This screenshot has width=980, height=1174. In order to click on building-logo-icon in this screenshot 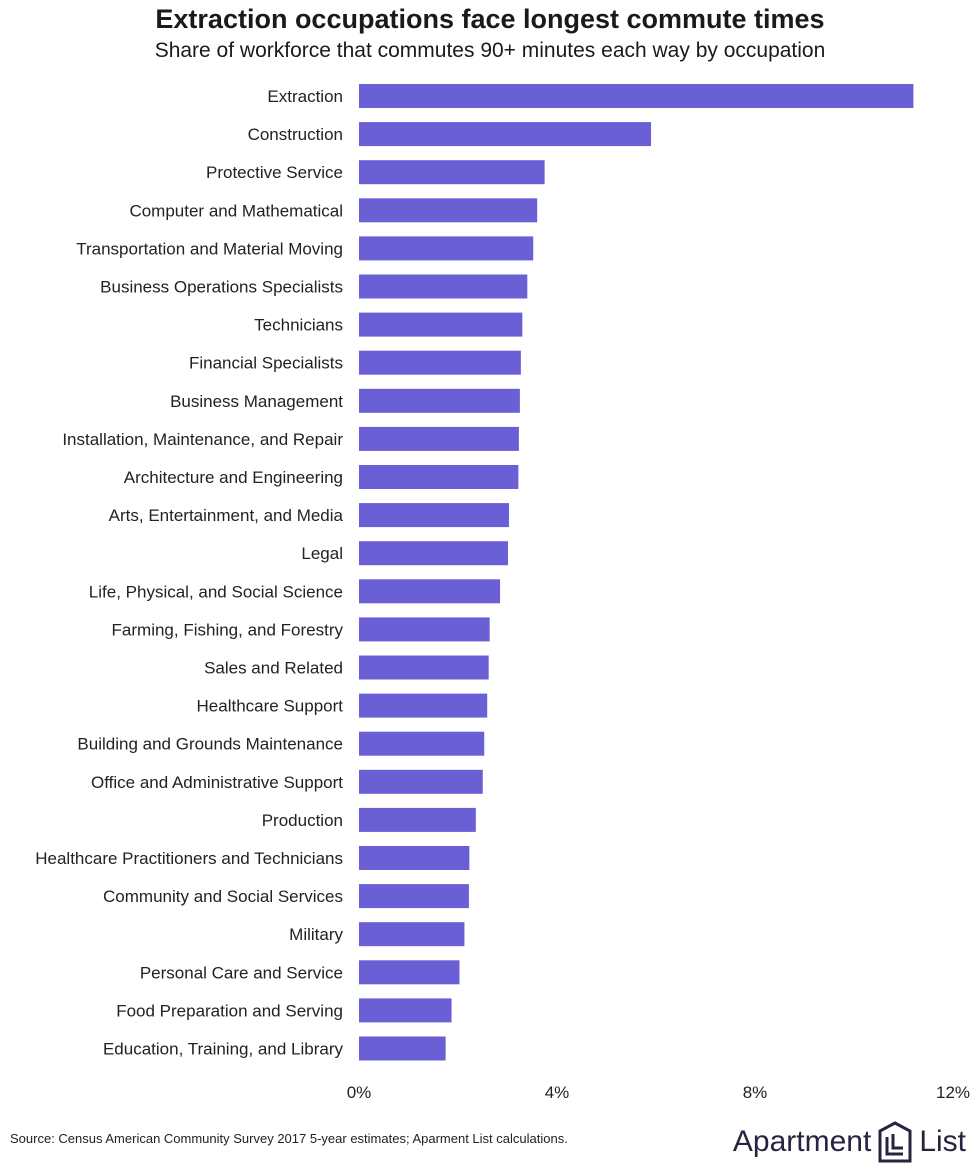, I will do `click(895, 1142)`.